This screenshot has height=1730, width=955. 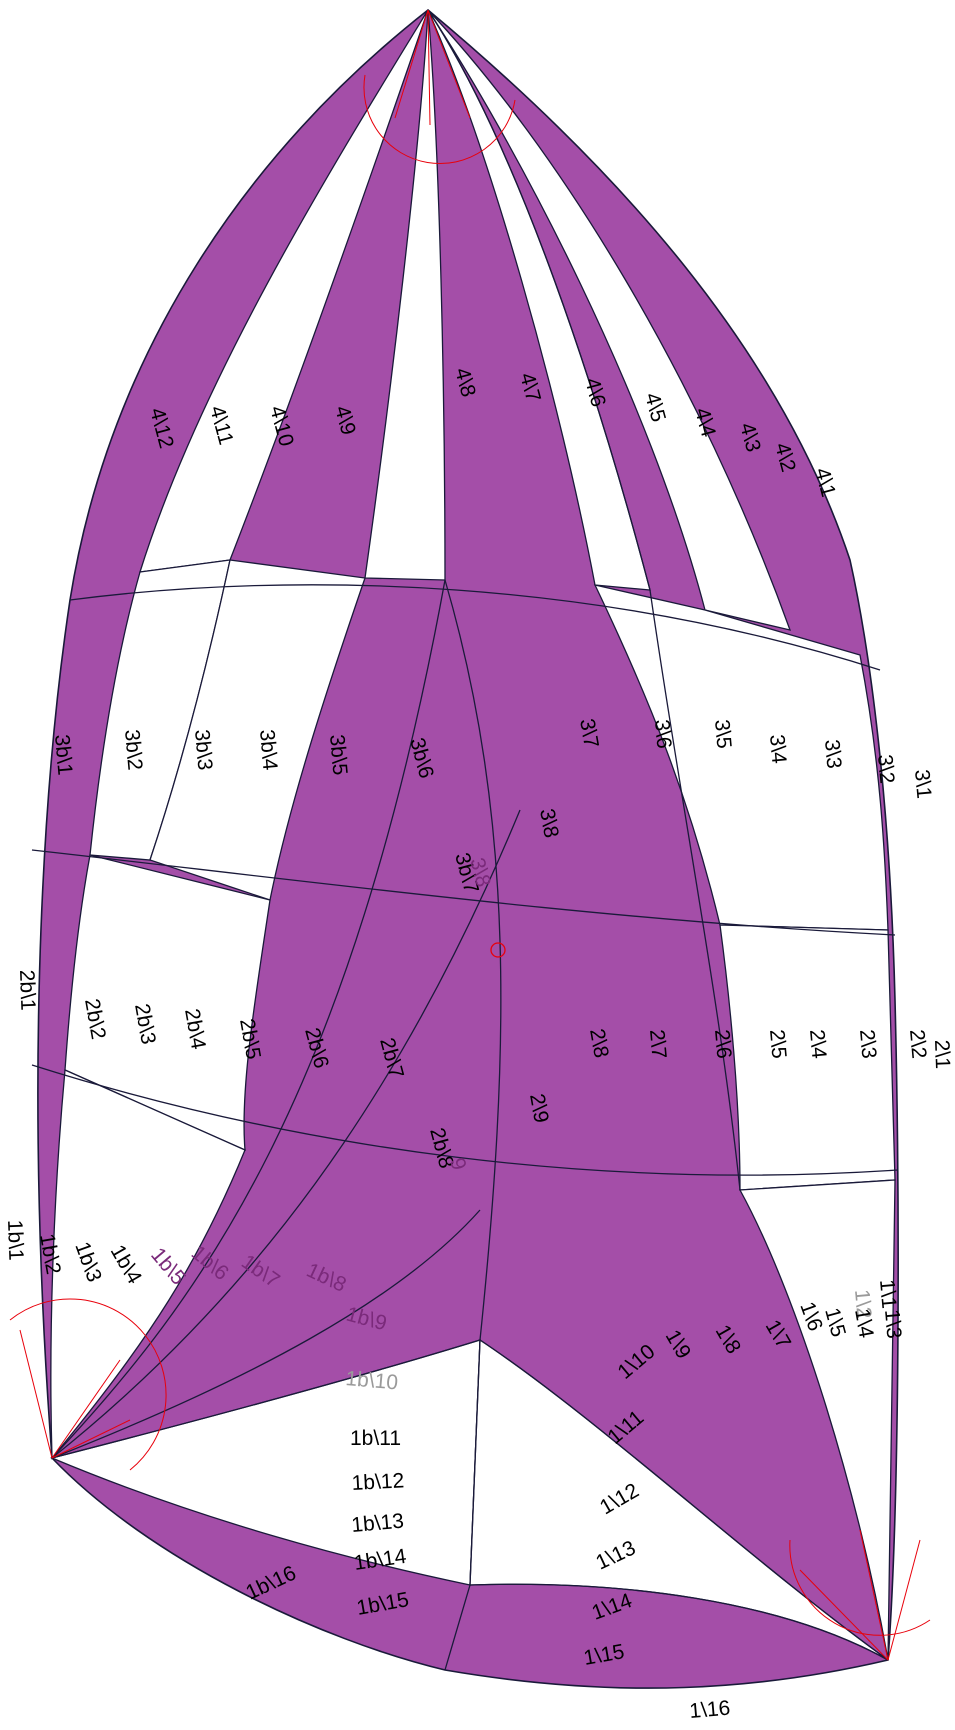 What do you see at coordinates (942, 1054) in the screenshot?
I see `label-2-1: 2\1` at bounding box center [942, 1054].